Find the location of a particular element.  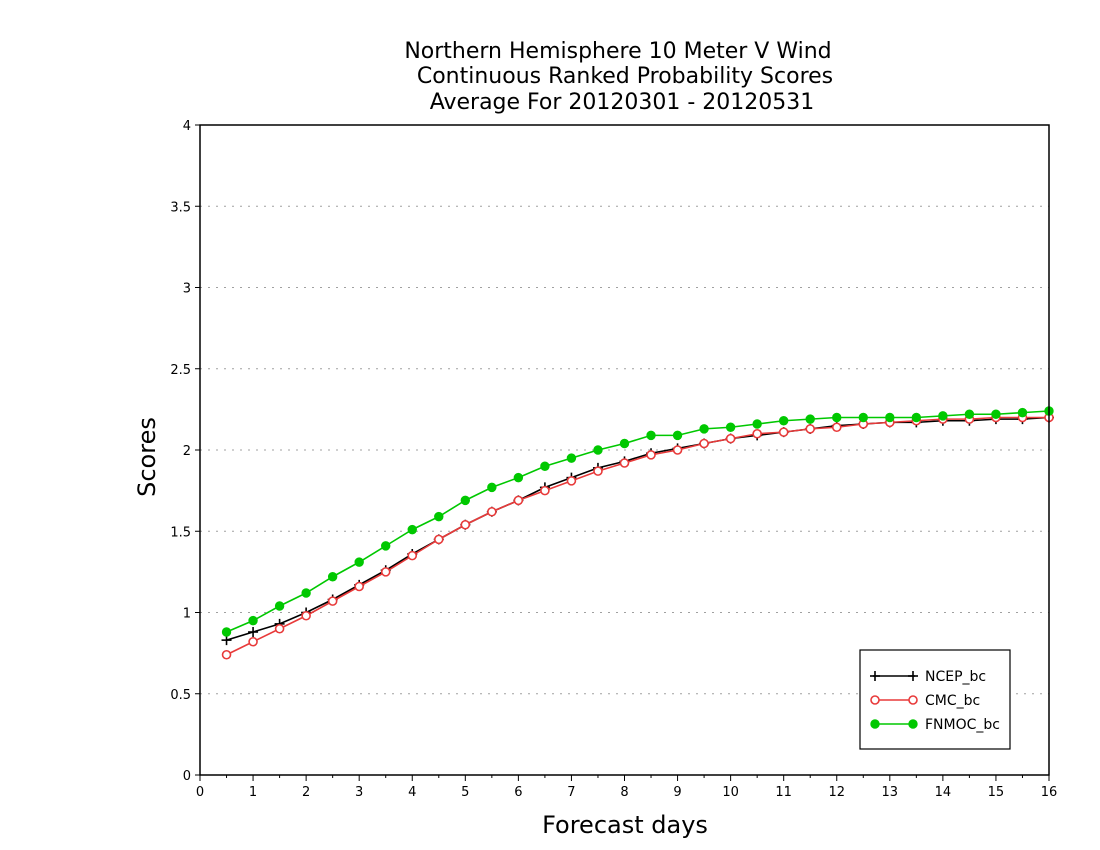

x-tick-label: 11 is located at coordinates (783, 792).